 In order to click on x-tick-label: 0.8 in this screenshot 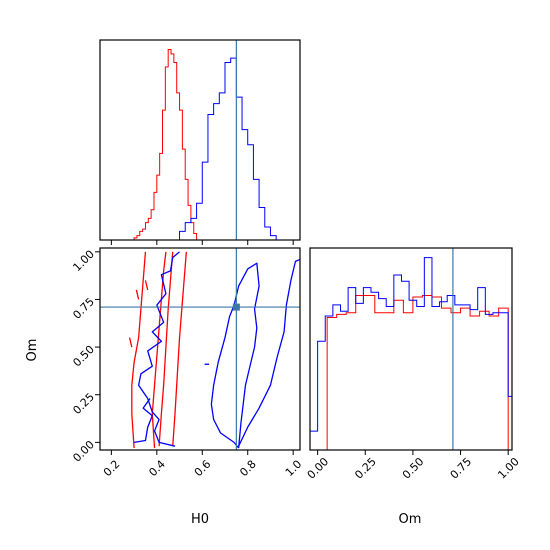, I will do `click(248, 469)`.